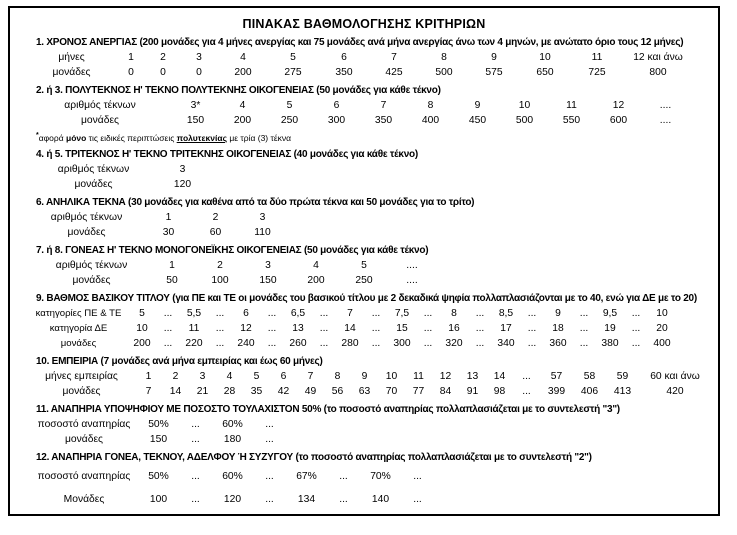  What do you see at coordinates (78, 313) in the screenshot?
I see `row-label: κατηγορίες ΠΕ & ΤΕ` at bounding box center [78, 313].